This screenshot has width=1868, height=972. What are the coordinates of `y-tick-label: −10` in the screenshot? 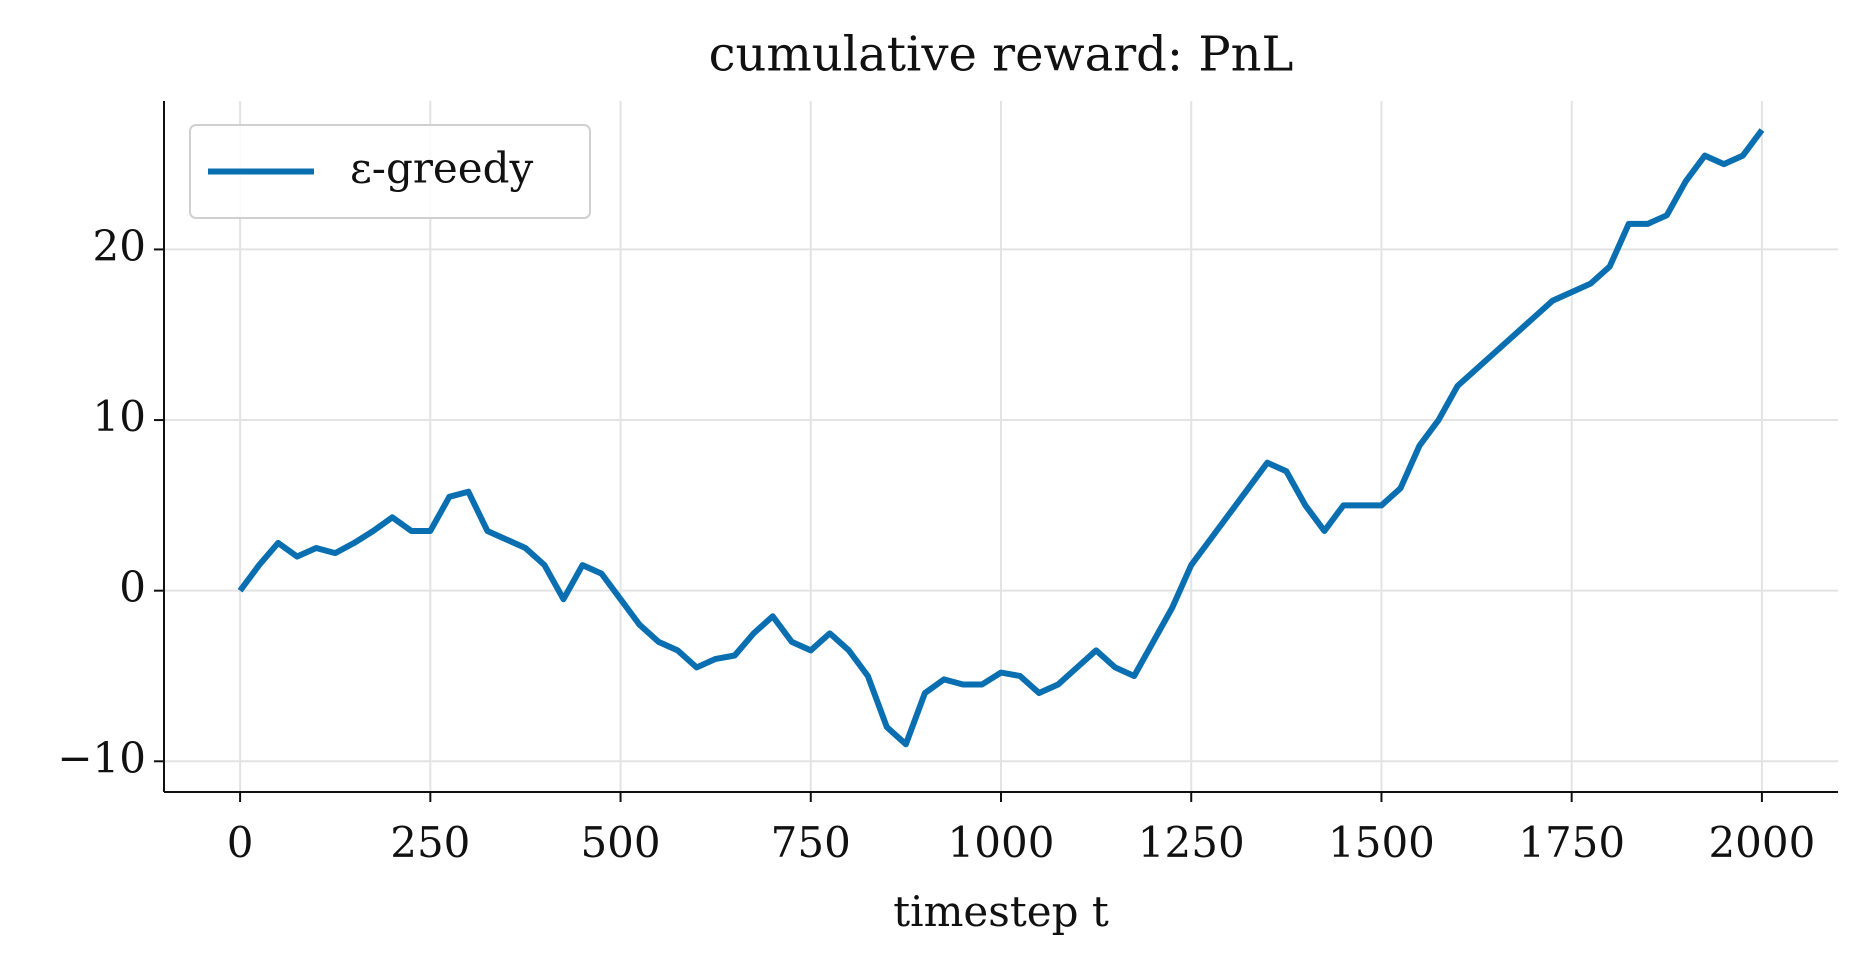 It's located at (101, 757).